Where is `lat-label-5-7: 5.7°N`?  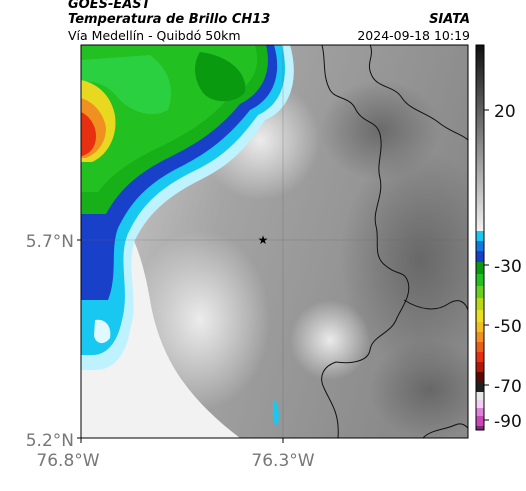
lat-label-5-7: 5.7°N is located at coordinates (50, 242).